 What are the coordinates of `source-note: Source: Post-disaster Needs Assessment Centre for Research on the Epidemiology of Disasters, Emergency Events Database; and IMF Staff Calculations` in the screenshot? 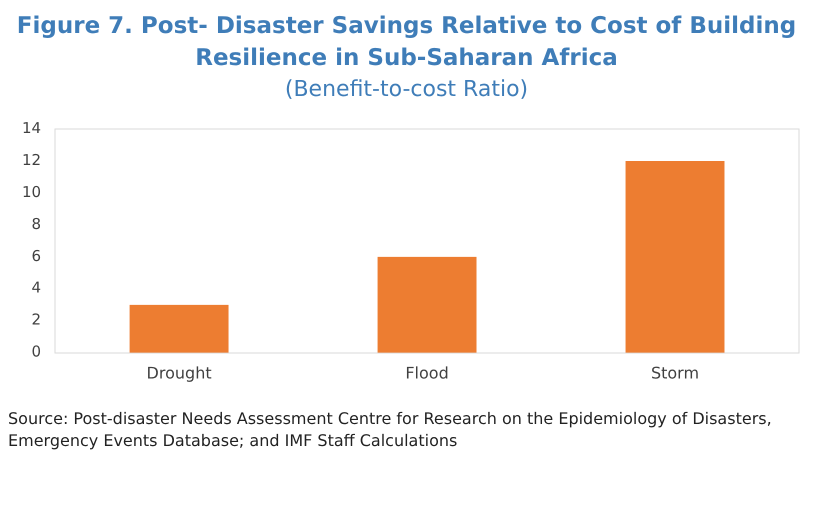 It's located at (390, 430).